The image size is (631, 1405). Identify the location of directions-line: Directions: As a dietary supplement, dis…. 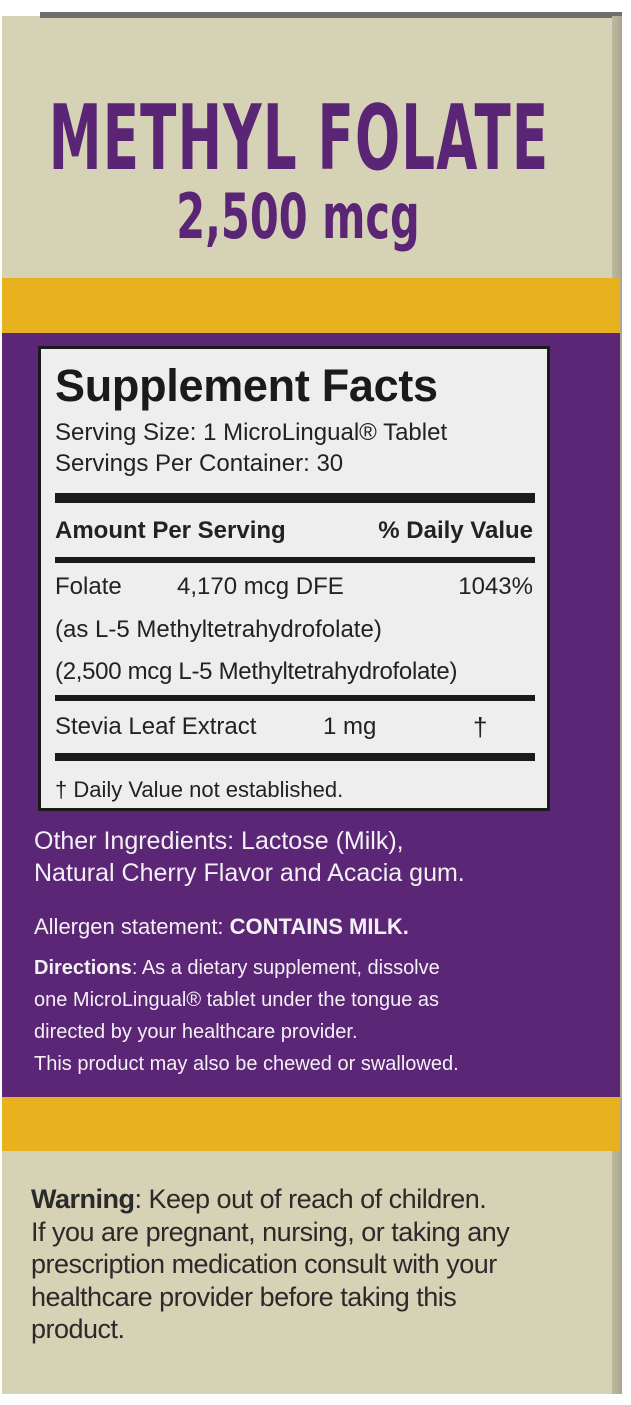
(237, 968).